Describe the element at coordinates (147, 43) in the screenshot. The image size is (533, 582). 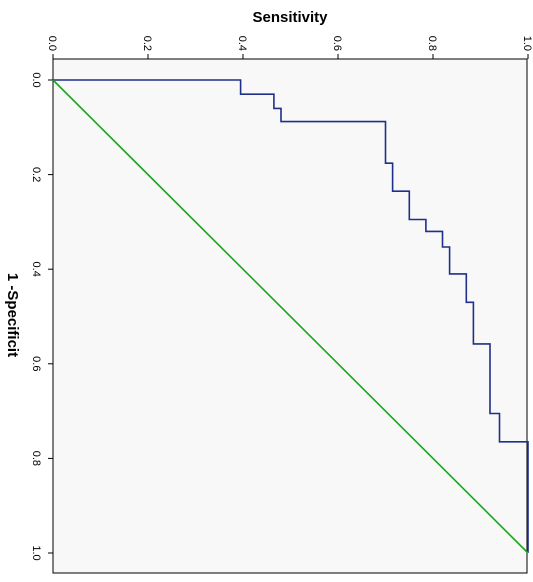
I see `x-tick-label: 0.2` at that location.